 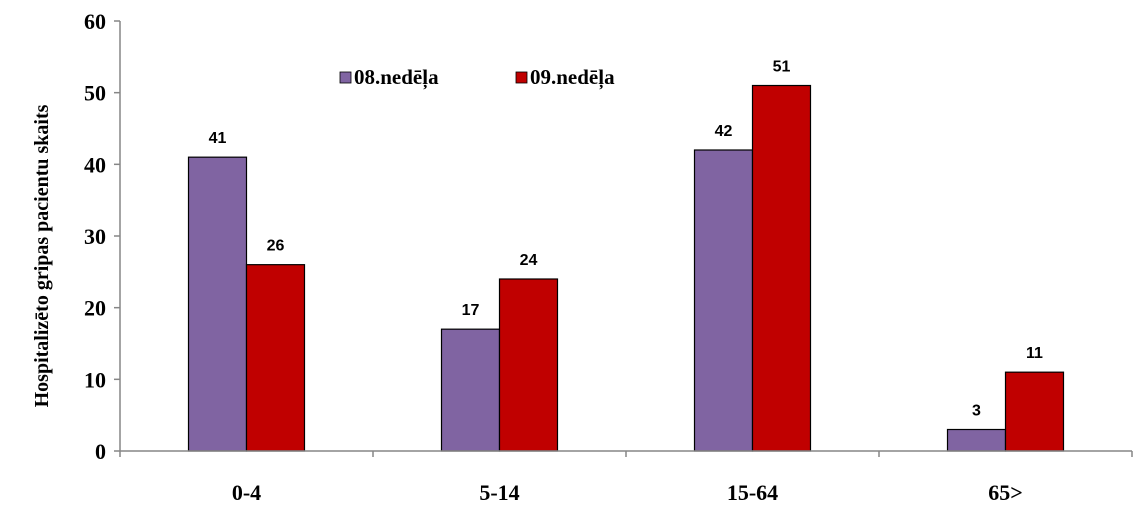 I want to click on data-label: 17, so click(x=471, y=310).